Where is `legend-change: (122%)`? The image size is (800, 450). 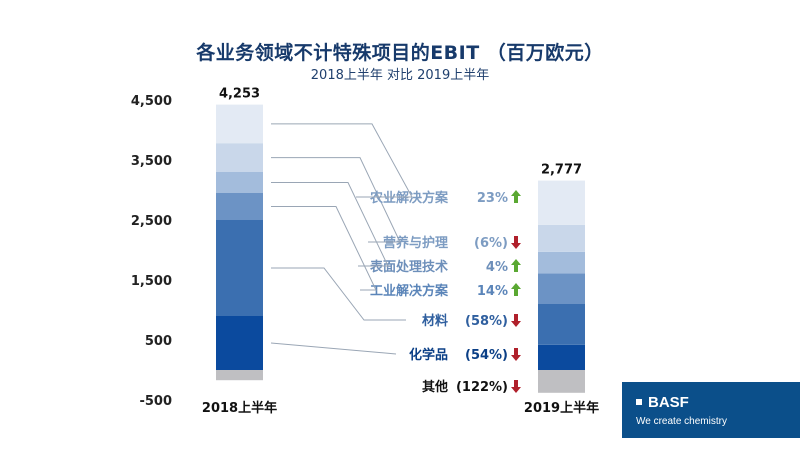
legend-change: (122%) is located at coordinates (482, 387).